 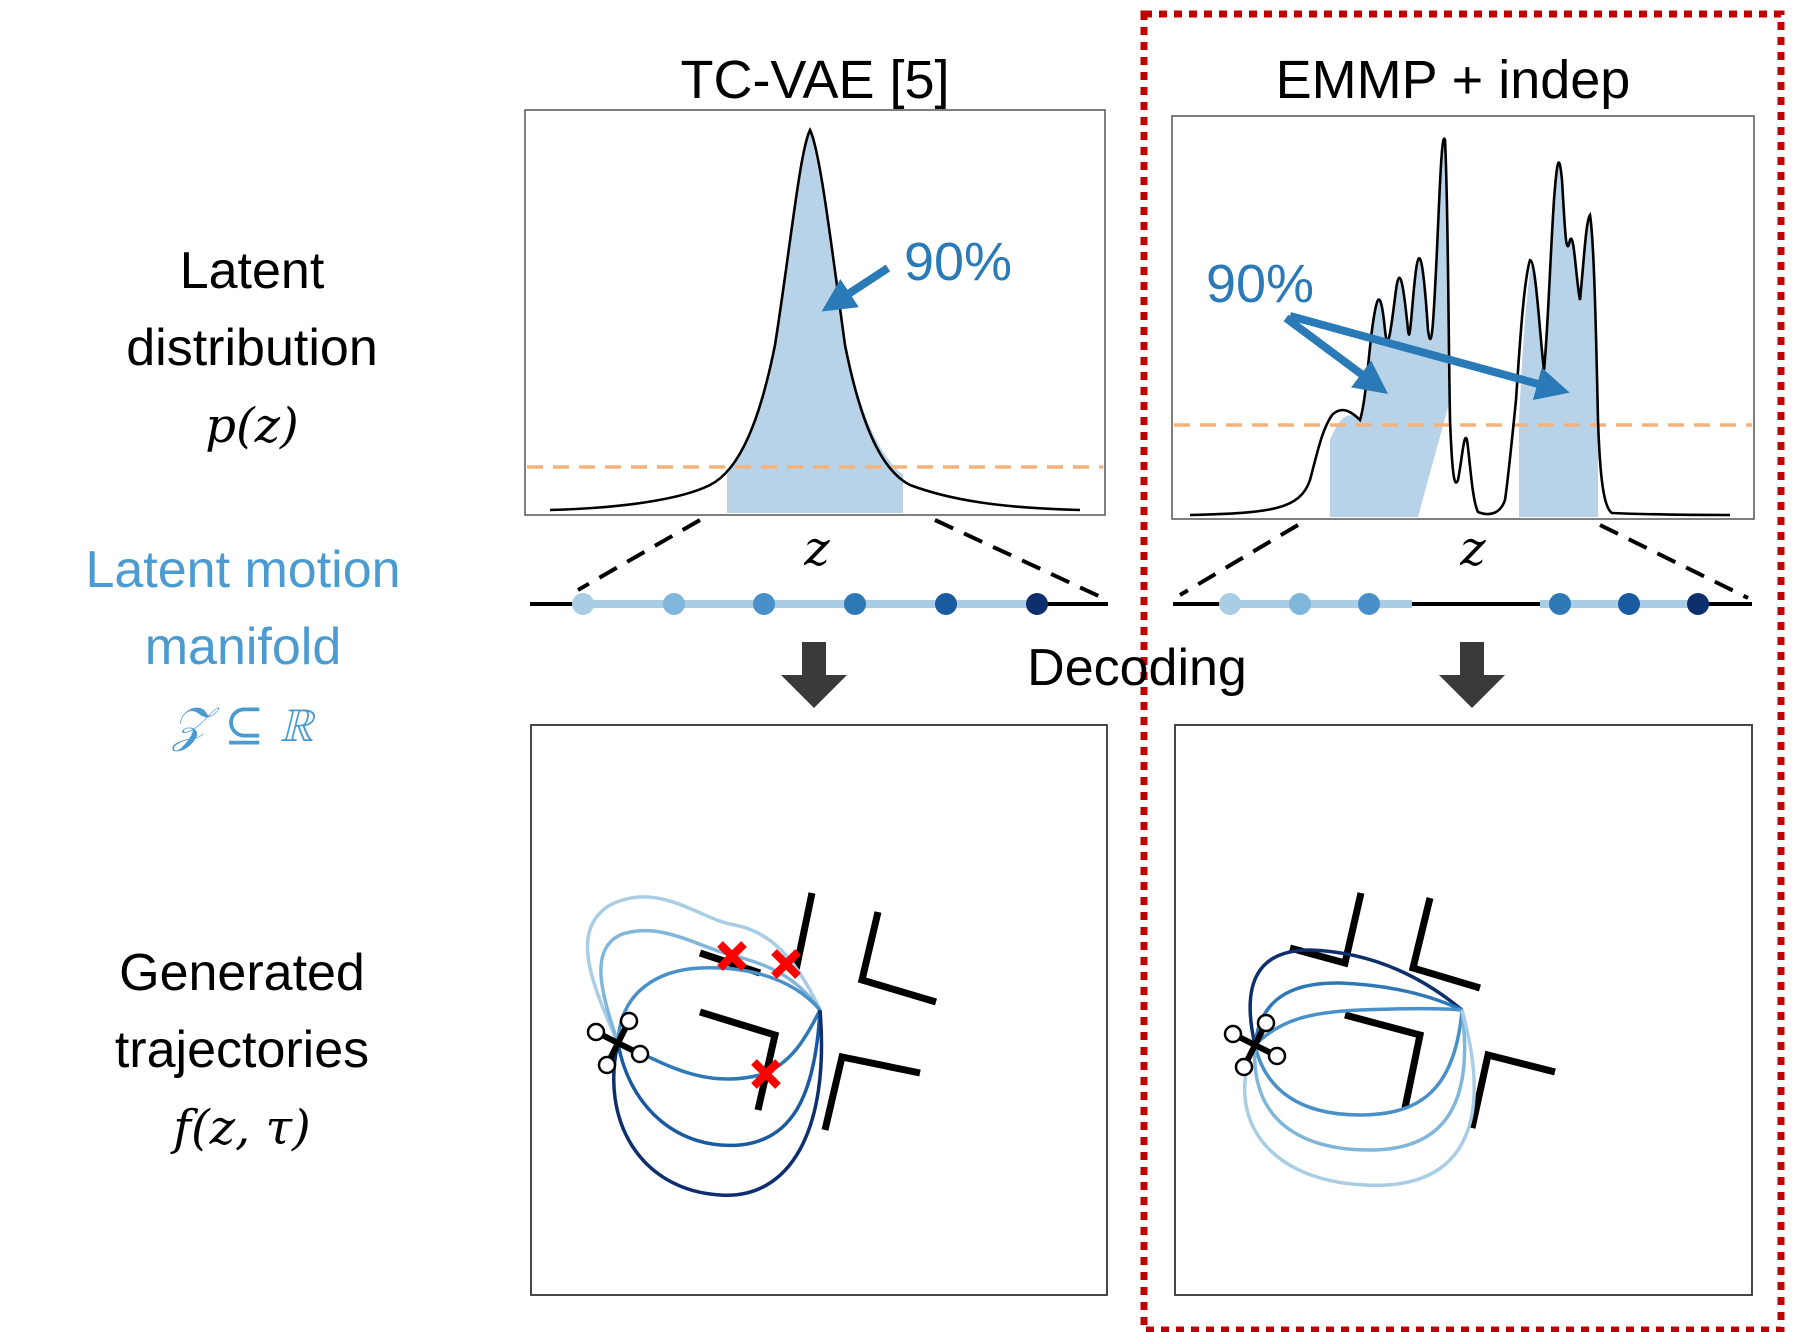 What do you see at coordinates (242, 570) in the screenshot?
I see `row-label-line-1: Latent motion` at bounding box center [242, 570].